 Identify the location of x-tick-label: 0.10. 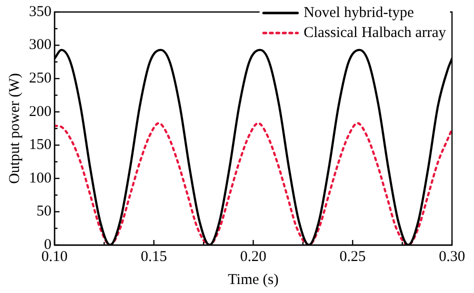
(54, 256).